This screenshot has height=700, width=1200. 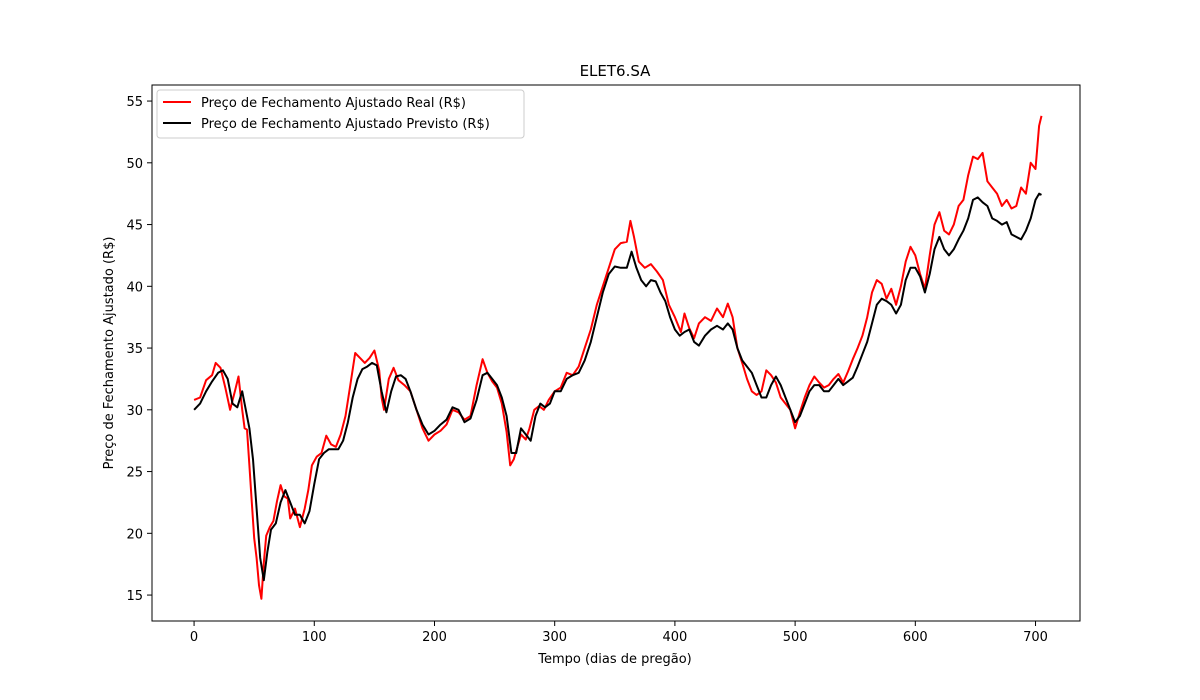 I want to click on y-axis-label: Preço de Fechamento Ajustado (R$), so click(x=109, y=353).